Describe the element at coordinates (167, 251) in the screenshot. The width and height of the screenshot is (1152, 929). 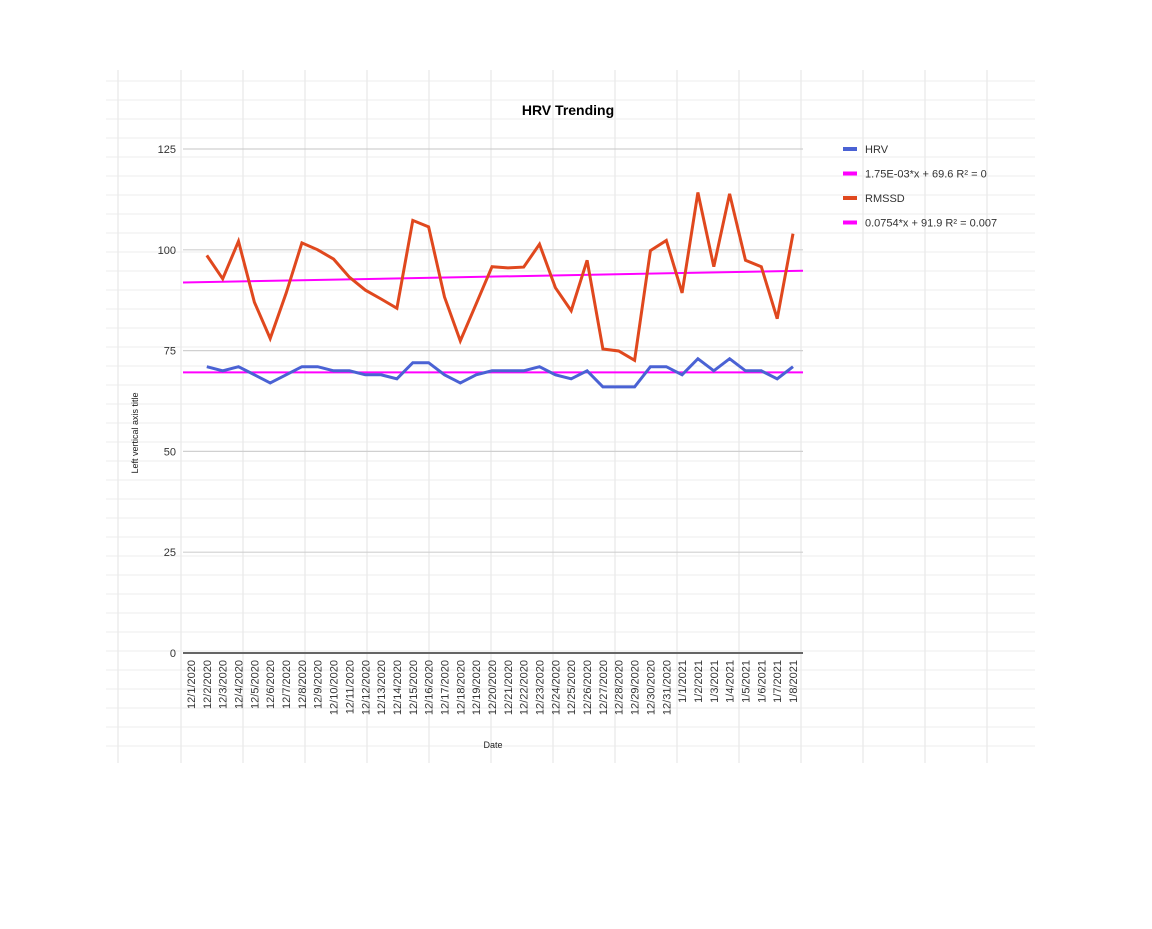
I see `y-tick-label: 100` at that location.